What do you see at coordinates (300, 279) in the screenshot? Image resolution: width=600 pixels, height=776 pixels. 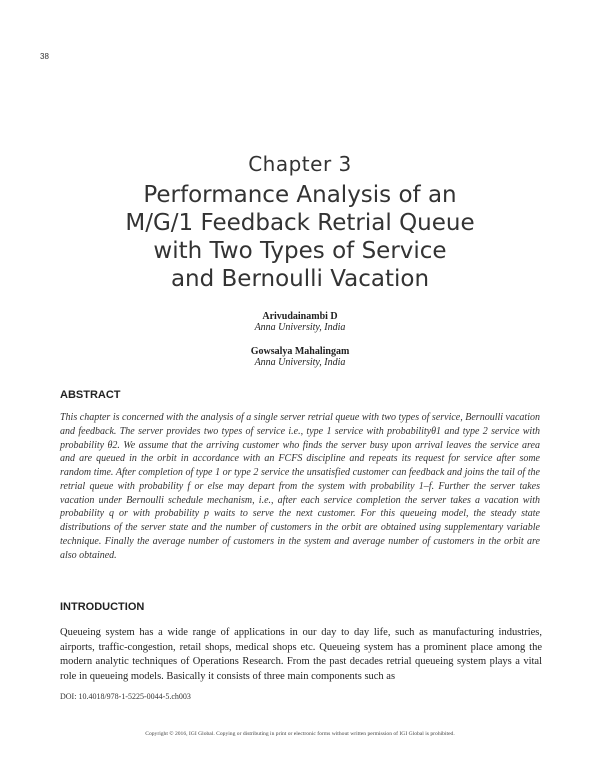 I see `title-line: and Bernoulli Vacation` at bounding box center [300, 279].